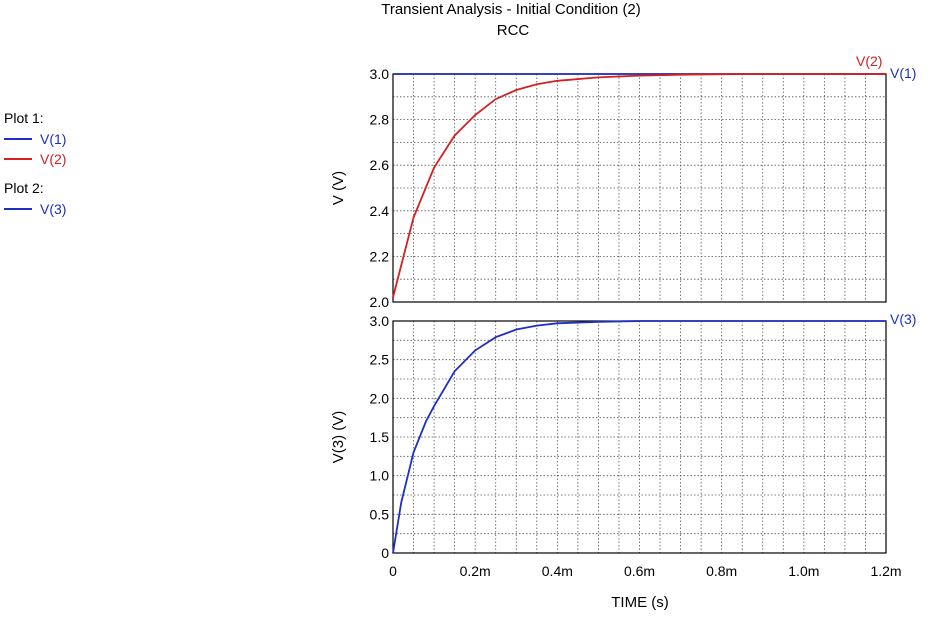  I want to click on y-tick-label: 2.5, so click(380, 360).